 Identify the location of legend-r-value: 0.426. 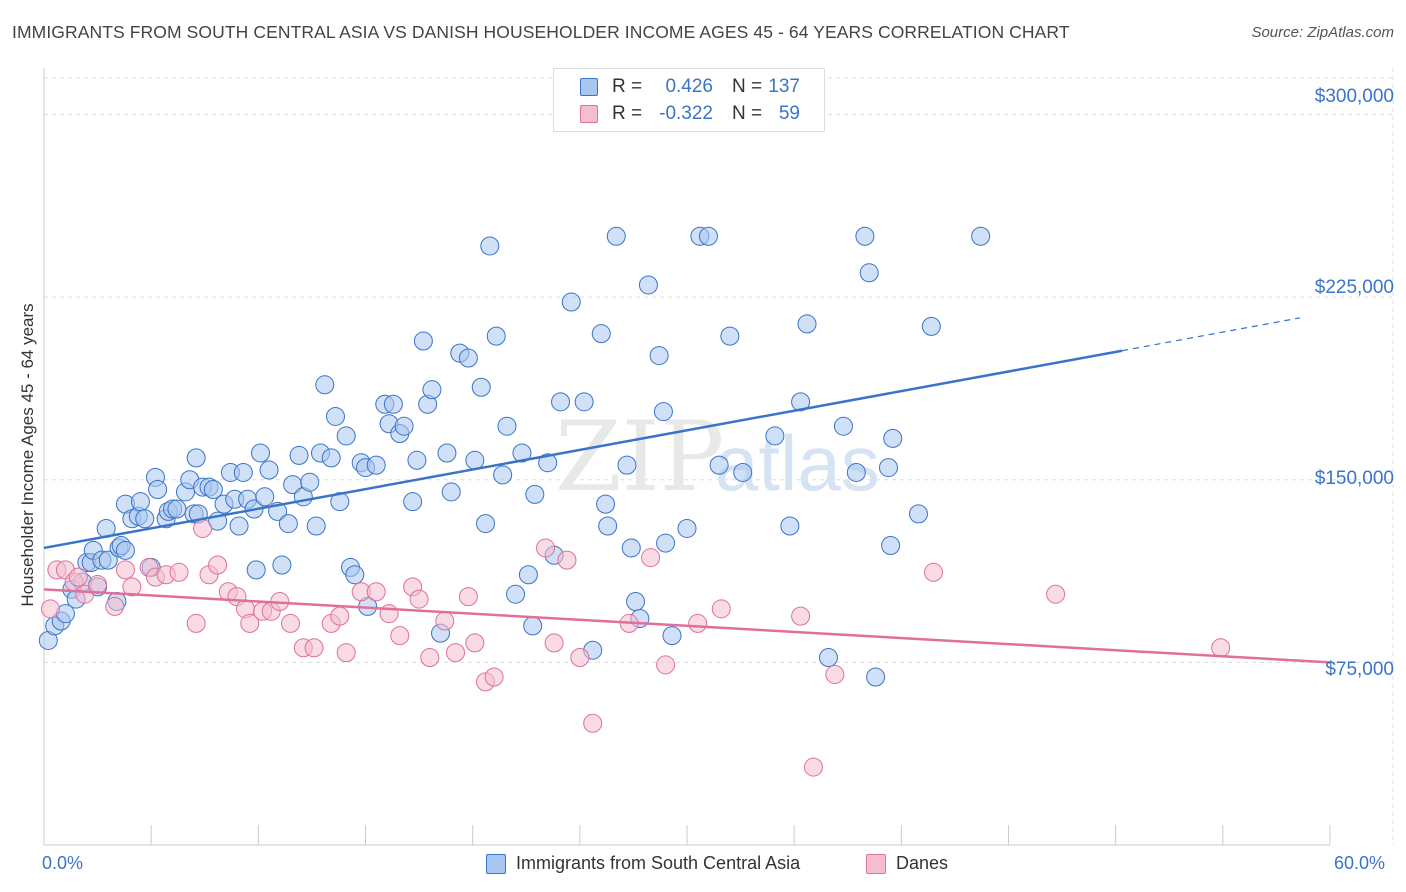
(689, 86).